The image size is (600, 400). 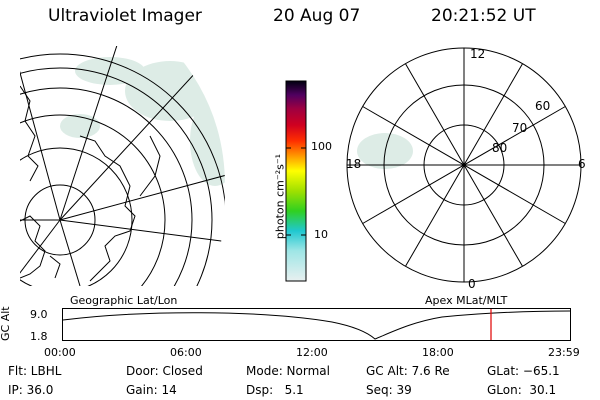 I want to click on gc-altitude-status: GC Alt: 7.6 Re, so click(x=408, y=371).